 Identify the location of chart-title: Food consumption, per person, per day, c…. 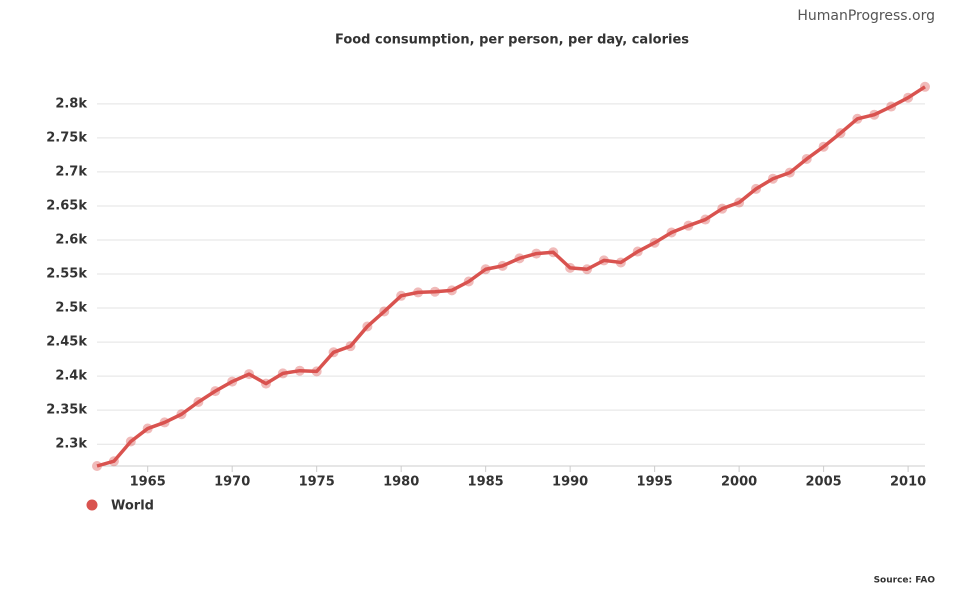
(512, 40).